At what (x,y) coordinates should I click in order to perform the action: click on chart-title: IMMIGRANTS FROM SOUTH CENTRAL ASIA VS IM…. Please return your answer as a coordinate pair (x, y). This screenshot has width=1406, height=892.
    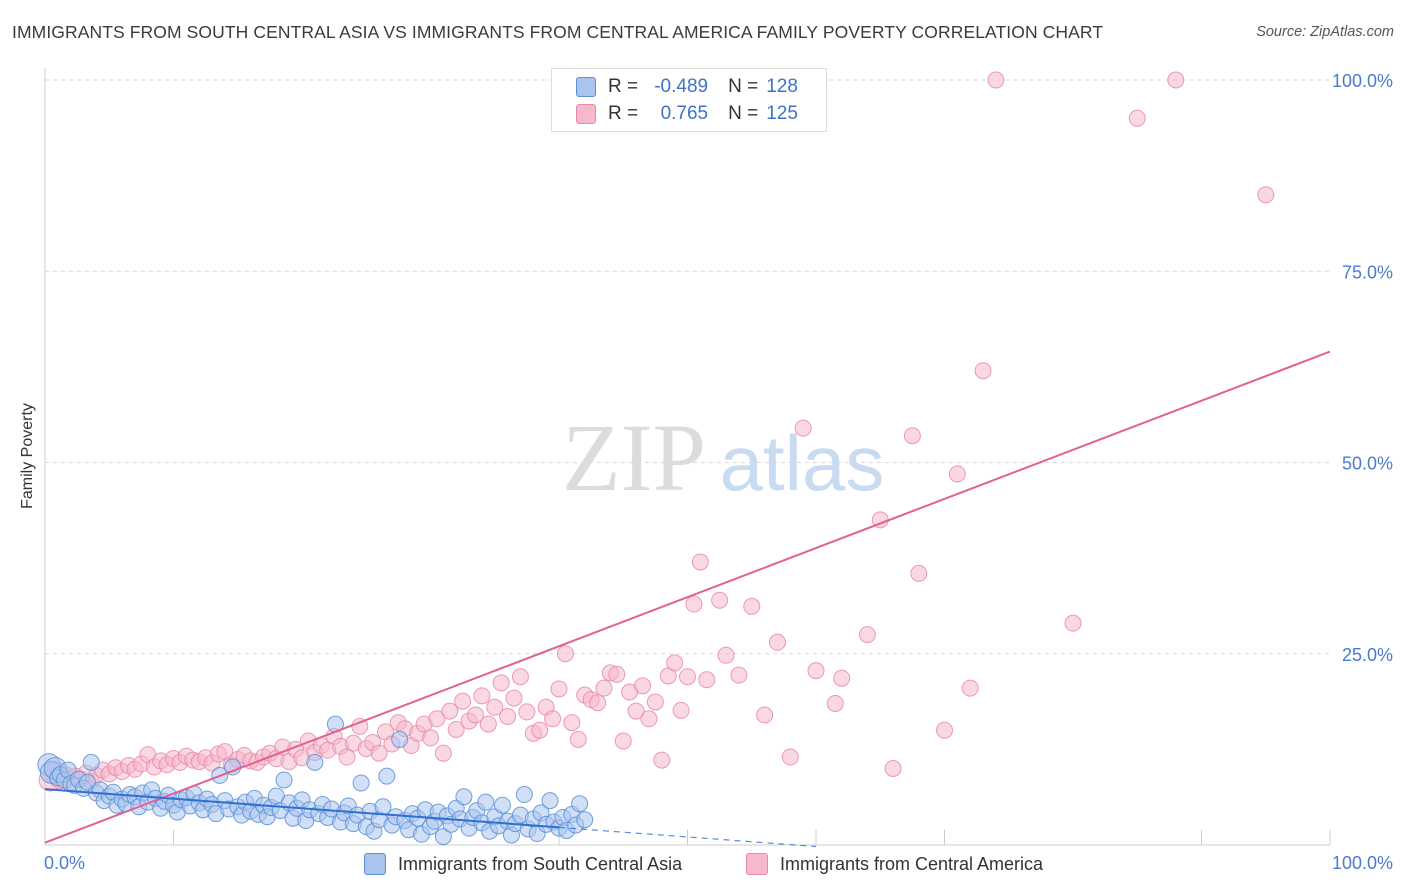
    Looking at the image, I should click on (558, 32).